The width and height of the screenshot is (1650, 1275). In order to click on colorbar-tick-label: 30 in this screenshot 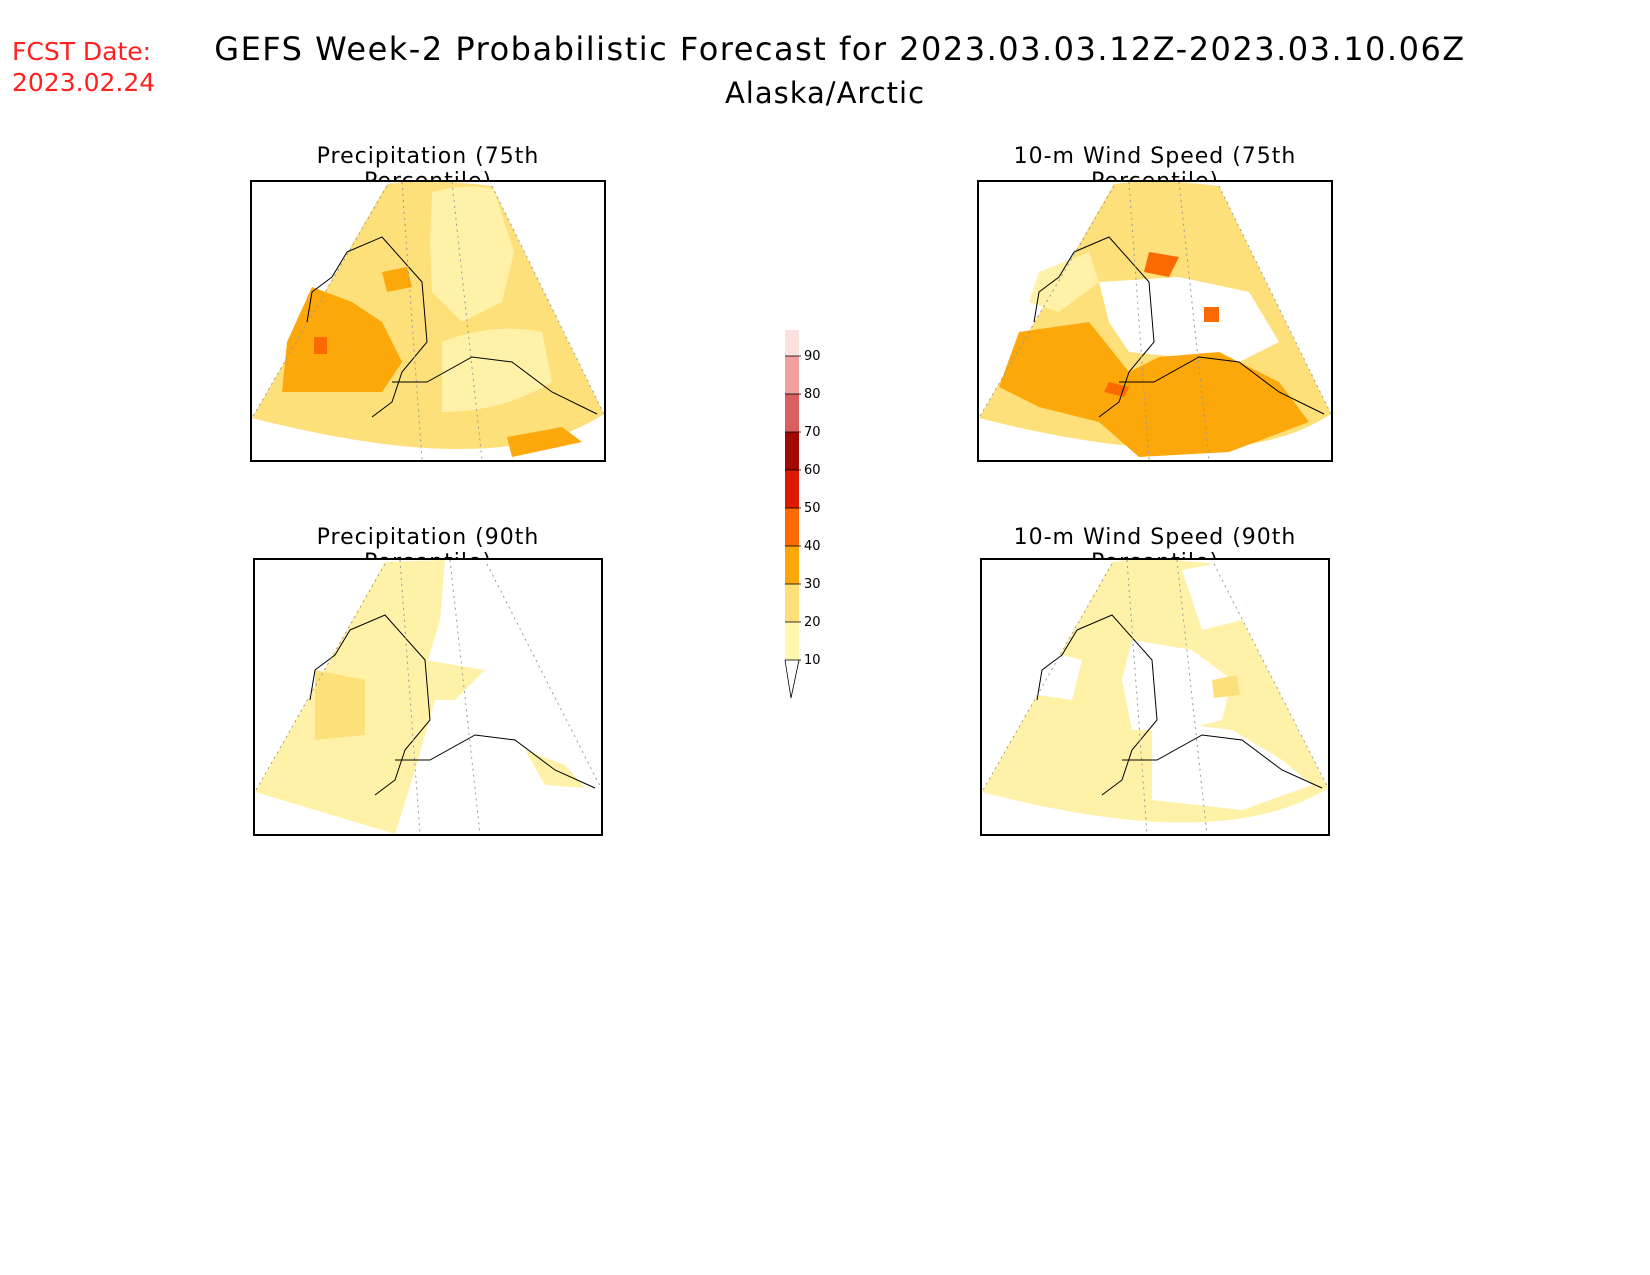, I will do `click(812, 584)`.